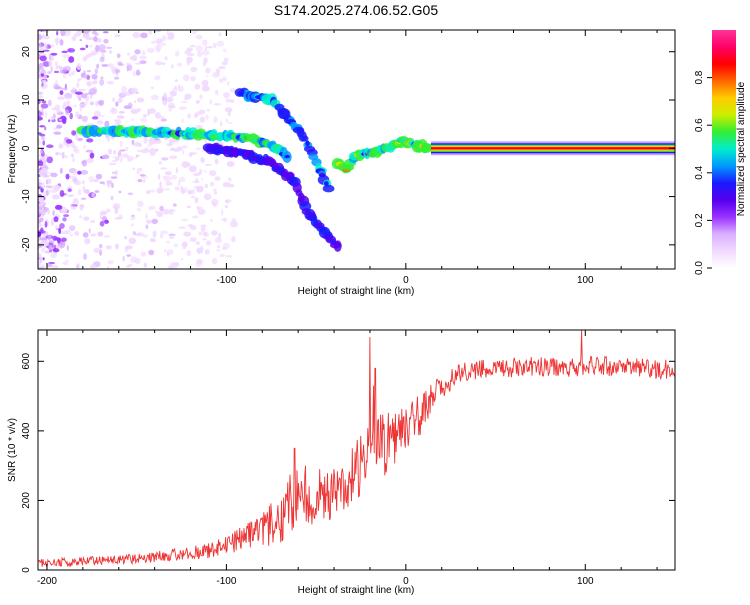 The image size is (750, 605). Describe the element at coordinates (552, 148) in the screenshot. I see `spectrogram-carrier-band` at that location.